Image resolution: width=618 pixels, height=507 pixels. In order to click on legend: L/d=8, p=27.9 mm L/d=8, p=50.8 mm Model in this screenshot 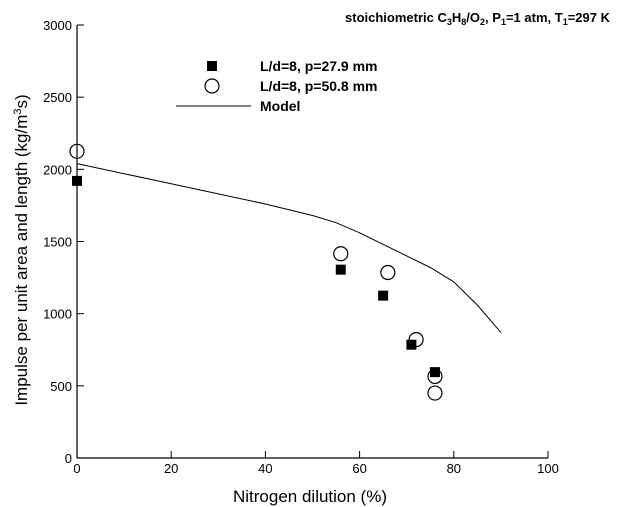, I will do `click(277, 86)`.